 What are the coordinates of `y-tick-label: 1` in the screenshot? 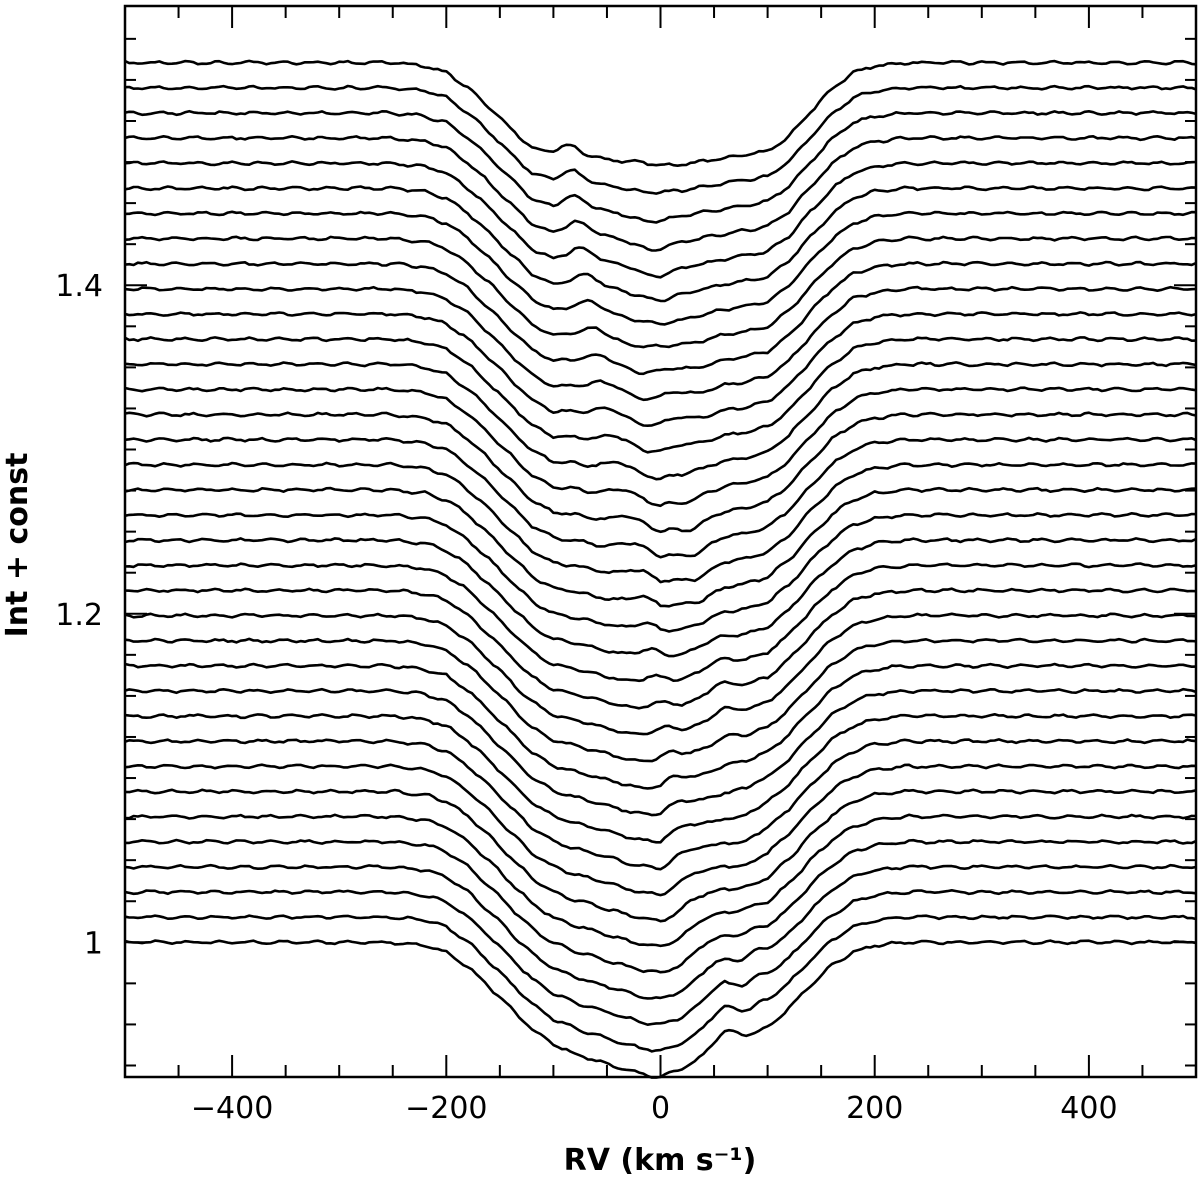 It's located at (93, 943).